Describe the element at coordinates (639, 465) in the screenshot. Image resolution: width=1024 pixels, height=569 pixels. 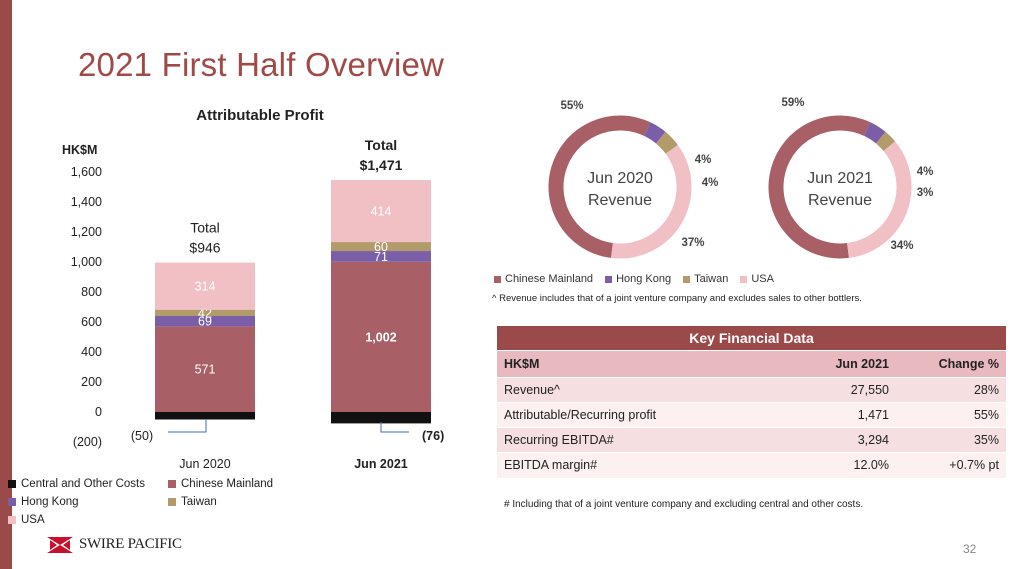
I see `row-label: EBITDA margin#` at that location.